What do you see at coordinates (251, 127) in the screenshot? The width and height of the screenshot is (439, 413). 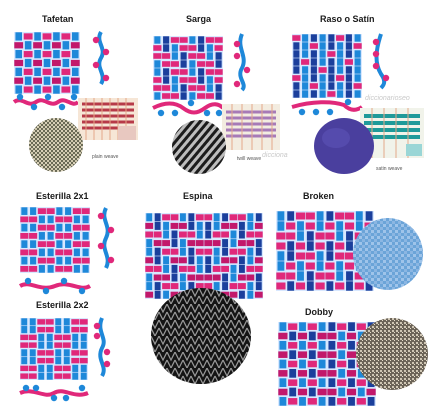 I see `sarga-loom-illustration` at bounding box center [251, 127].